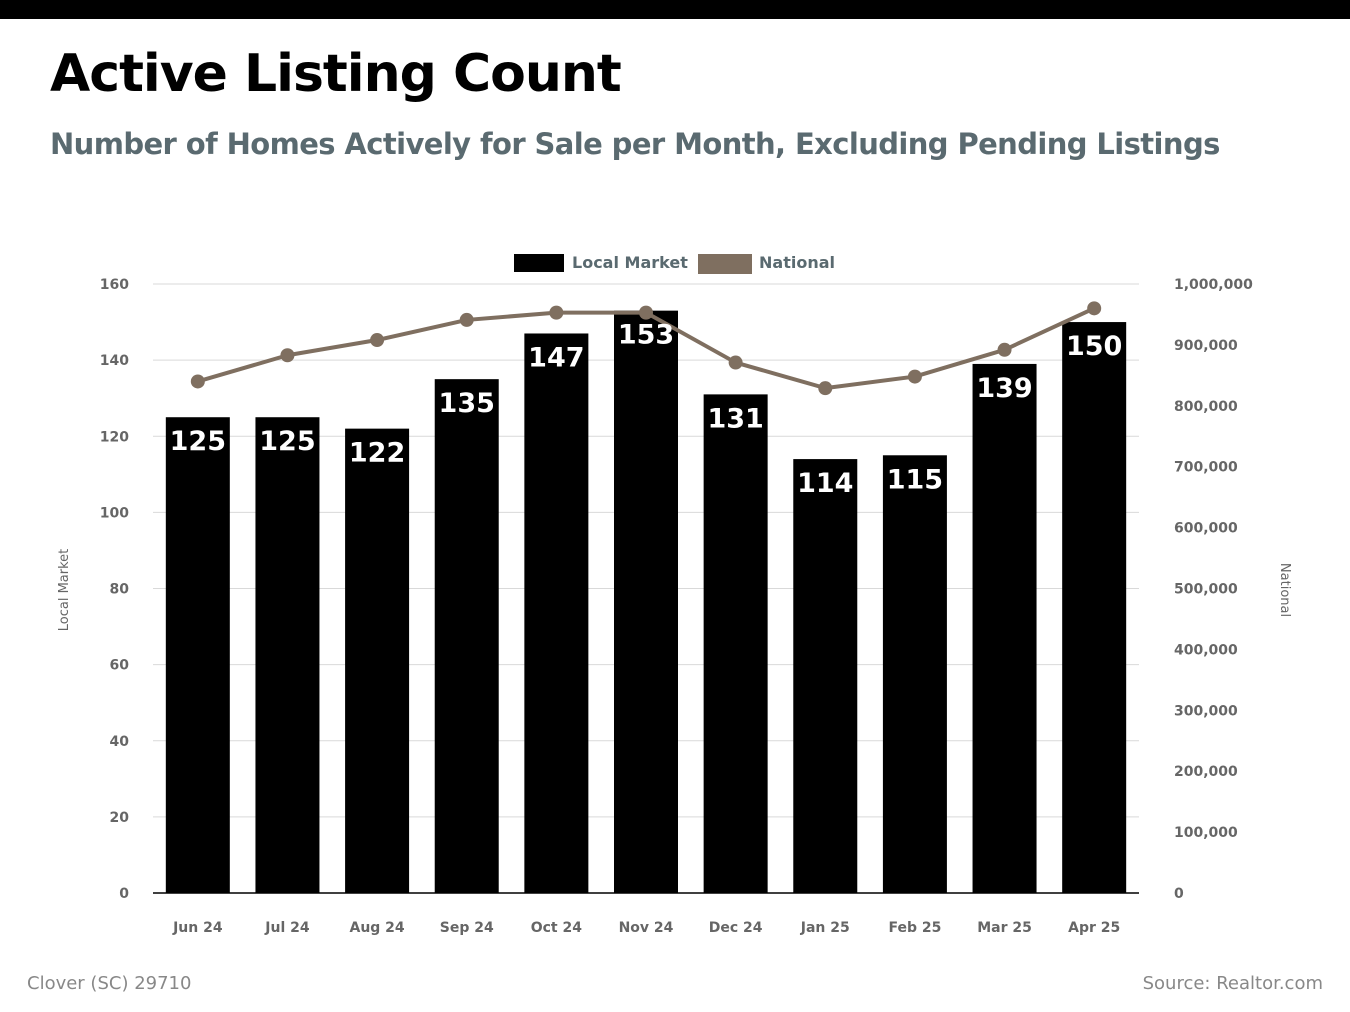  What do you see at coordinates (1206, 833) in the screenshot?
I see `y-right-tick-label: 100,000` at bounding box center [1206, 833].